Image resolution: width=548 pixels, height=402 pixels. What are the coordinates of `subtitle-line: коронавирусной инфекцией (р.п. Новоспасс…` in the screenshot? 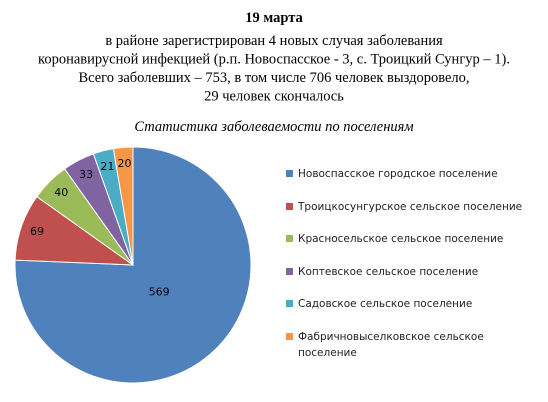 It's located at (274, 60).